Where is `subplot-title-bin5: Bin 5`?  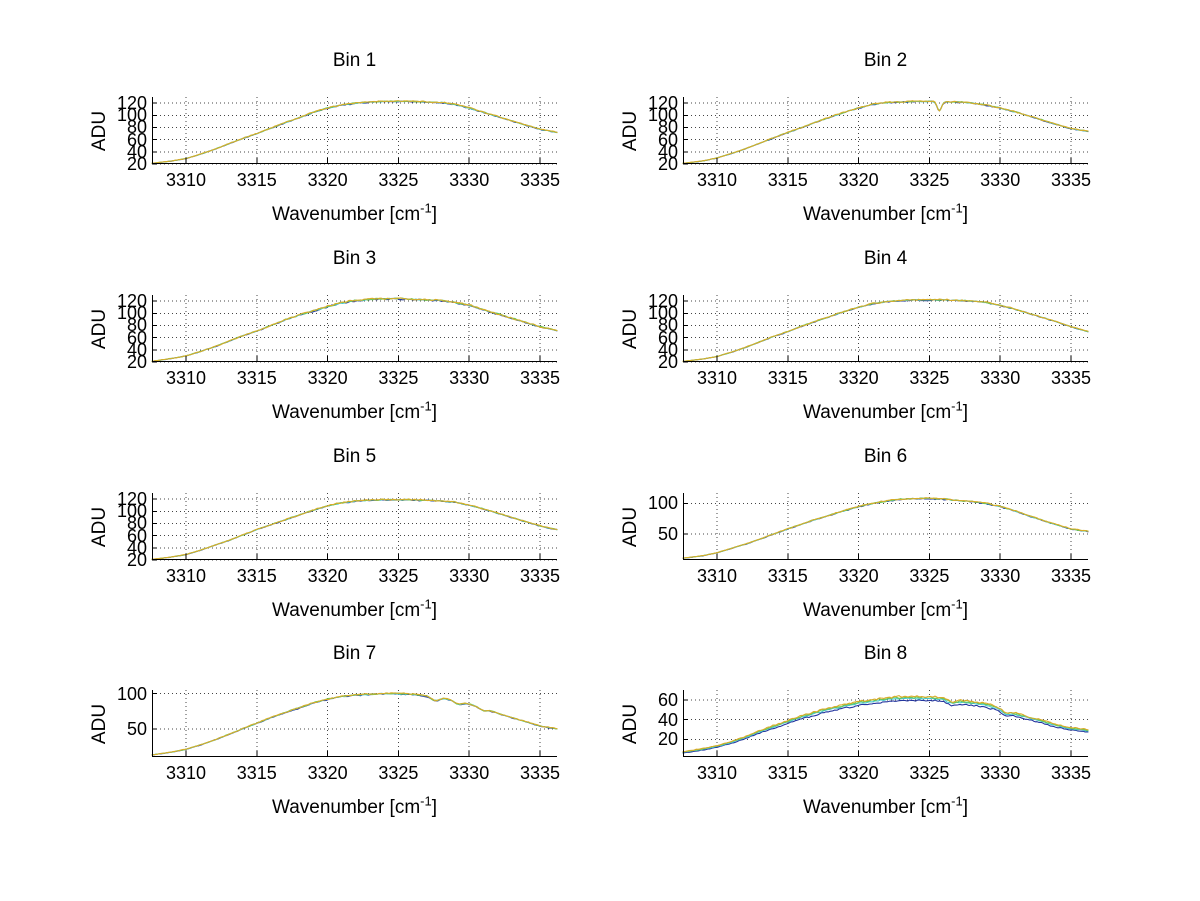 subplot-title-bin5: Bin 5 is located at coordinates (354, 456).